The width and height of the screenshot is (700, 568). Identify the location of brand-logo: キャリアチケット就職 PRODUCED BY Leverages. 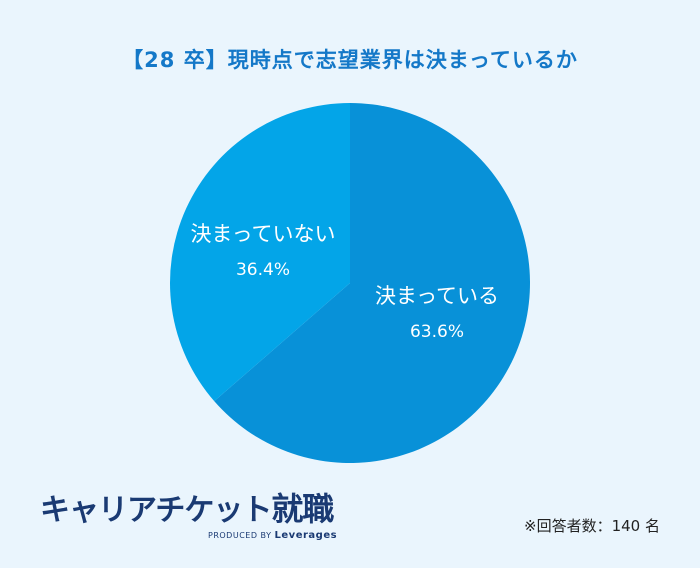
(188, 515).